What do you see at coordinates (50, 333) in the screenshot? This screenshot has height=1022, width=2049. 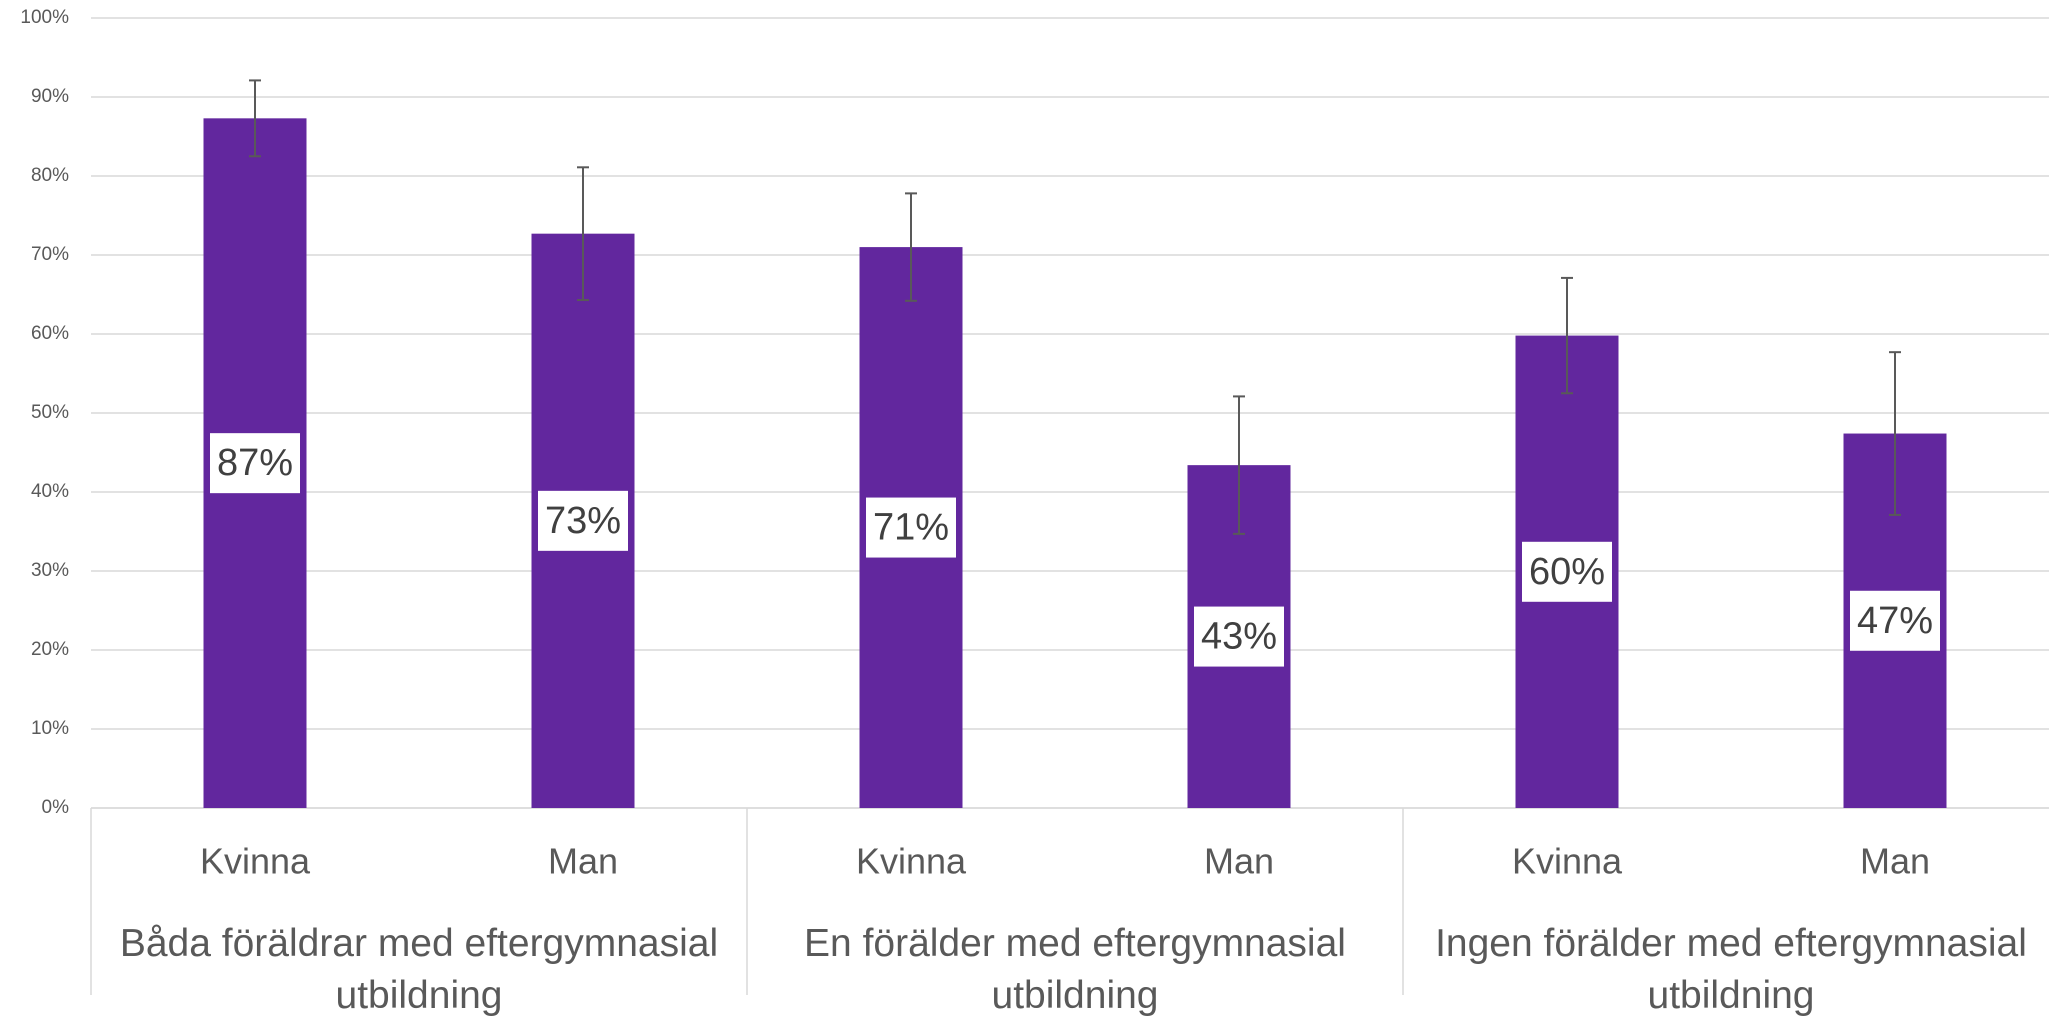 I see `y-tick-label: 60%` at bounding box center [50, 333].